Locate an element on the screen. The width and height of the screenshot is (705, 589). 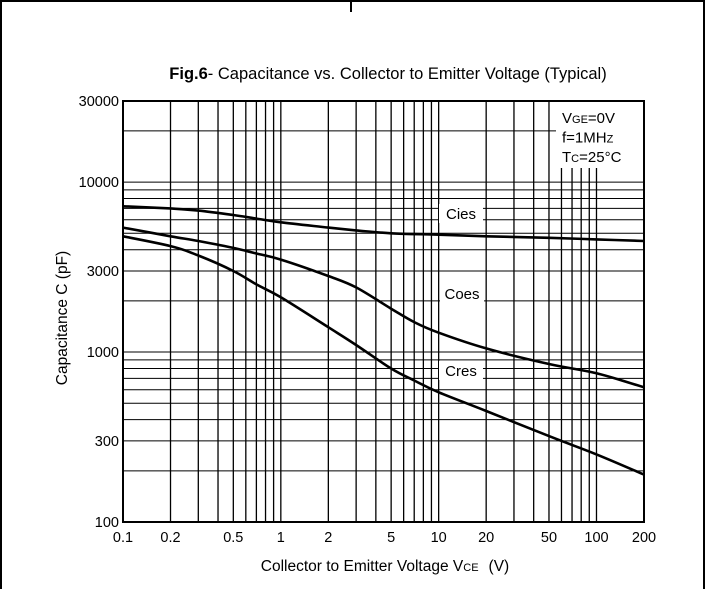
series-label-coes: Coes is located at coordinates (461, 294).